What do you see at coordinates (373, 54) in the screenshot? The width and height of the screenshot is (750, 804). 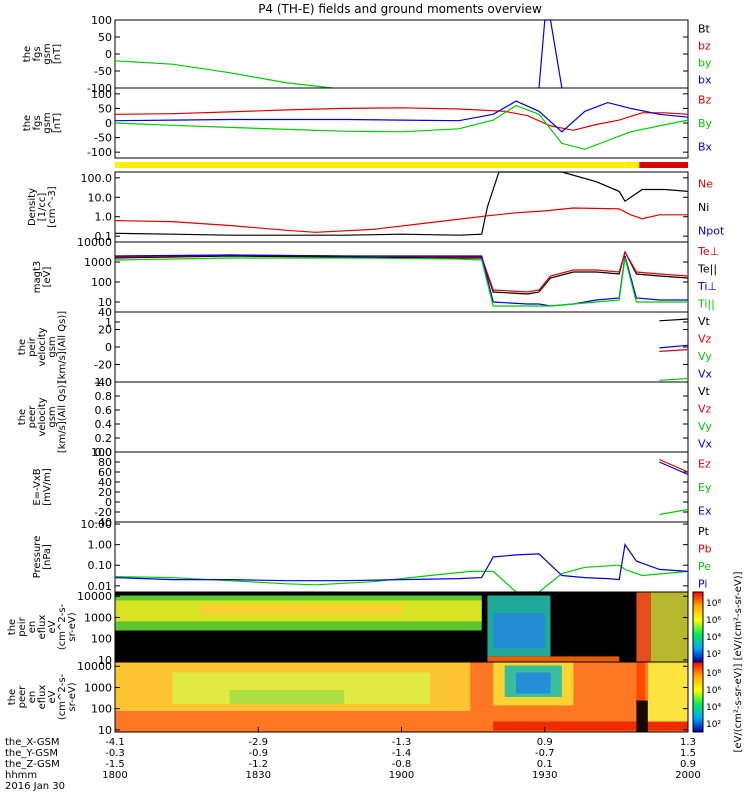 I see `series-by` at bounding box center [373, 54].